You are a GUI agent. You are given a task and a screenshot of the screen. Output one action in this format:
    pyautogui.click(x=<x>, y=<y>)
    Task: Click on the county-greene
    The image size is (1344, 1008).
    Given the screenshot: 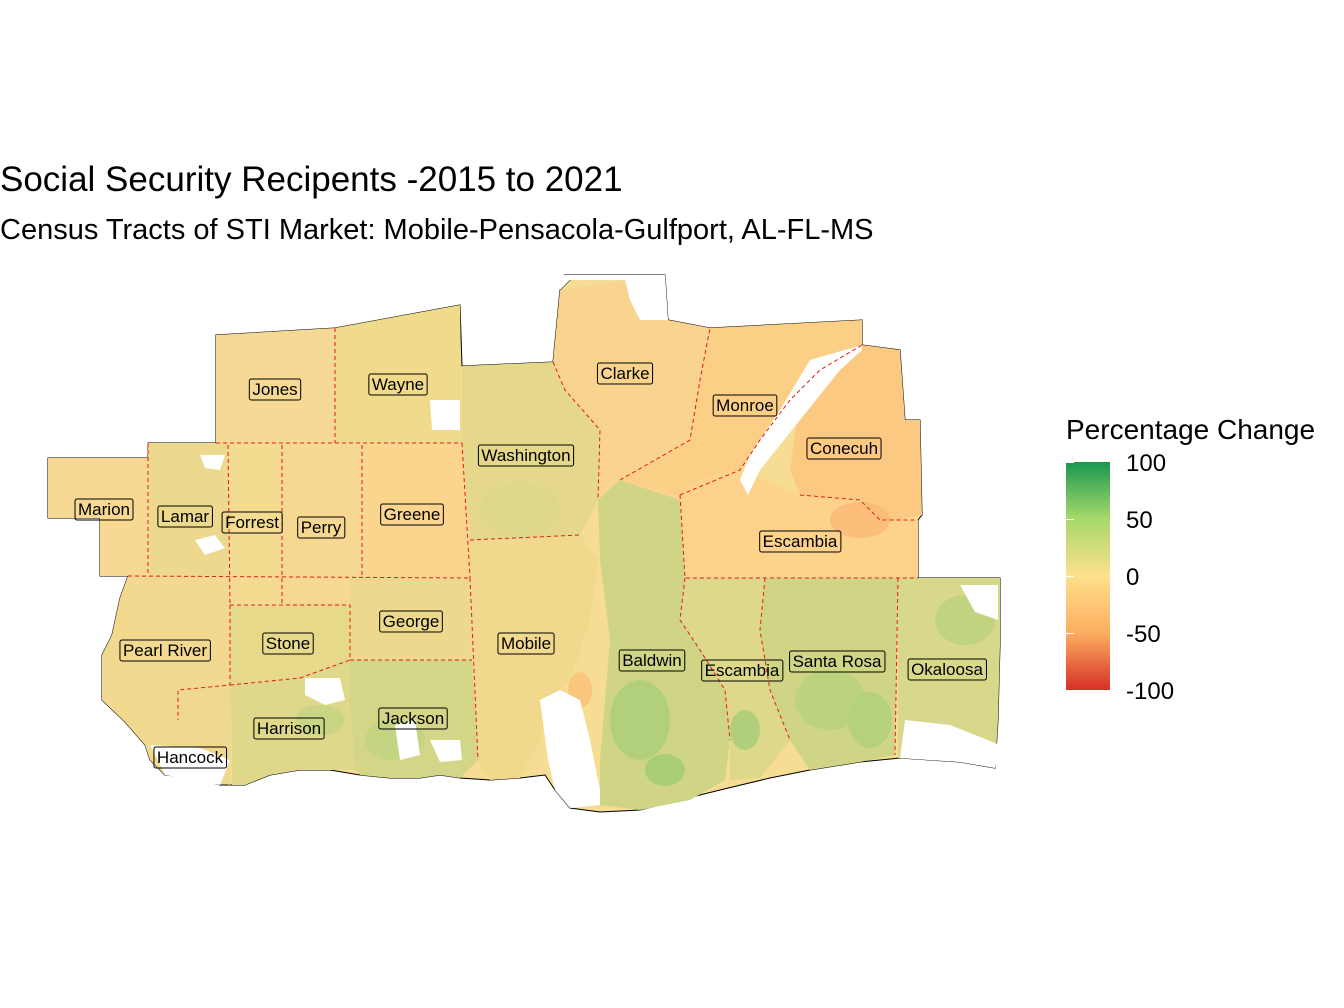 What is the action you would take?
    pyautogui.click(x=416, y=510)
    